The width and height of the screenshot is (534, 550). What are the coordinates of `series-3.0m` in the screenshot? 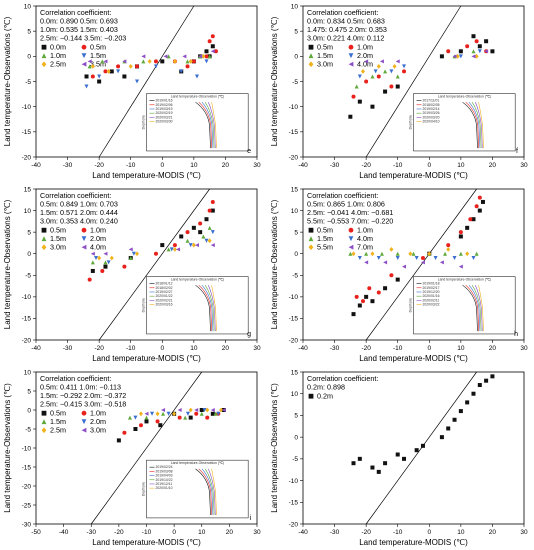 It's located at (154, 249).